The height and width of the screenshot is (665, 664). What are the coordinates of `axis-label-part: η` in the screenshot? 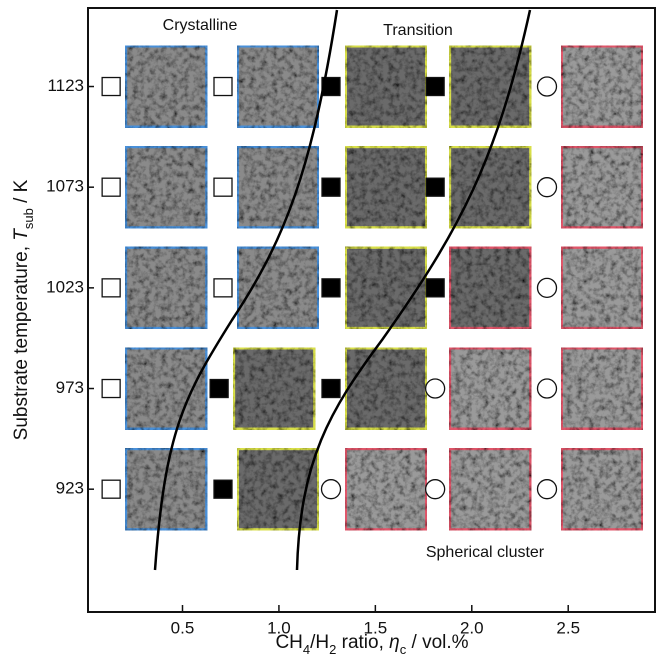 It's located at (394, 642).